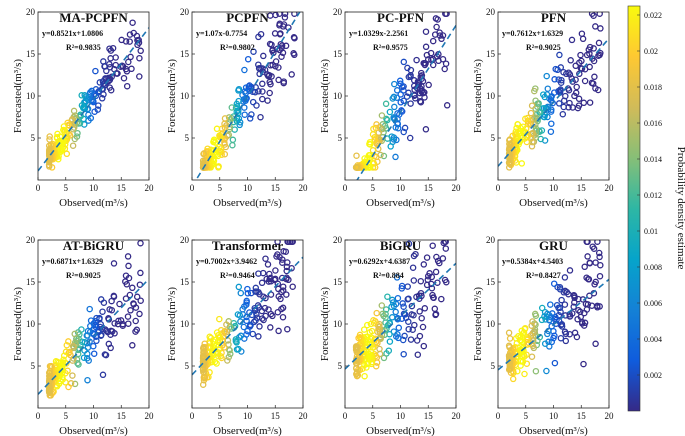 The image size is (685, 436). I want to click on x-tick-label: 20, so click(150, 188).